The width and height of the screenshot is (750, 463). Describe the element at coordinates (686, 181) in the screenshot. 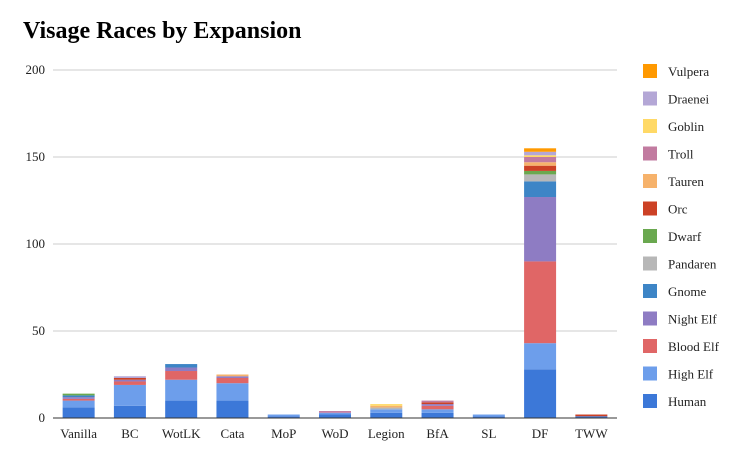

I see `legend-label: Tauren` at that location.